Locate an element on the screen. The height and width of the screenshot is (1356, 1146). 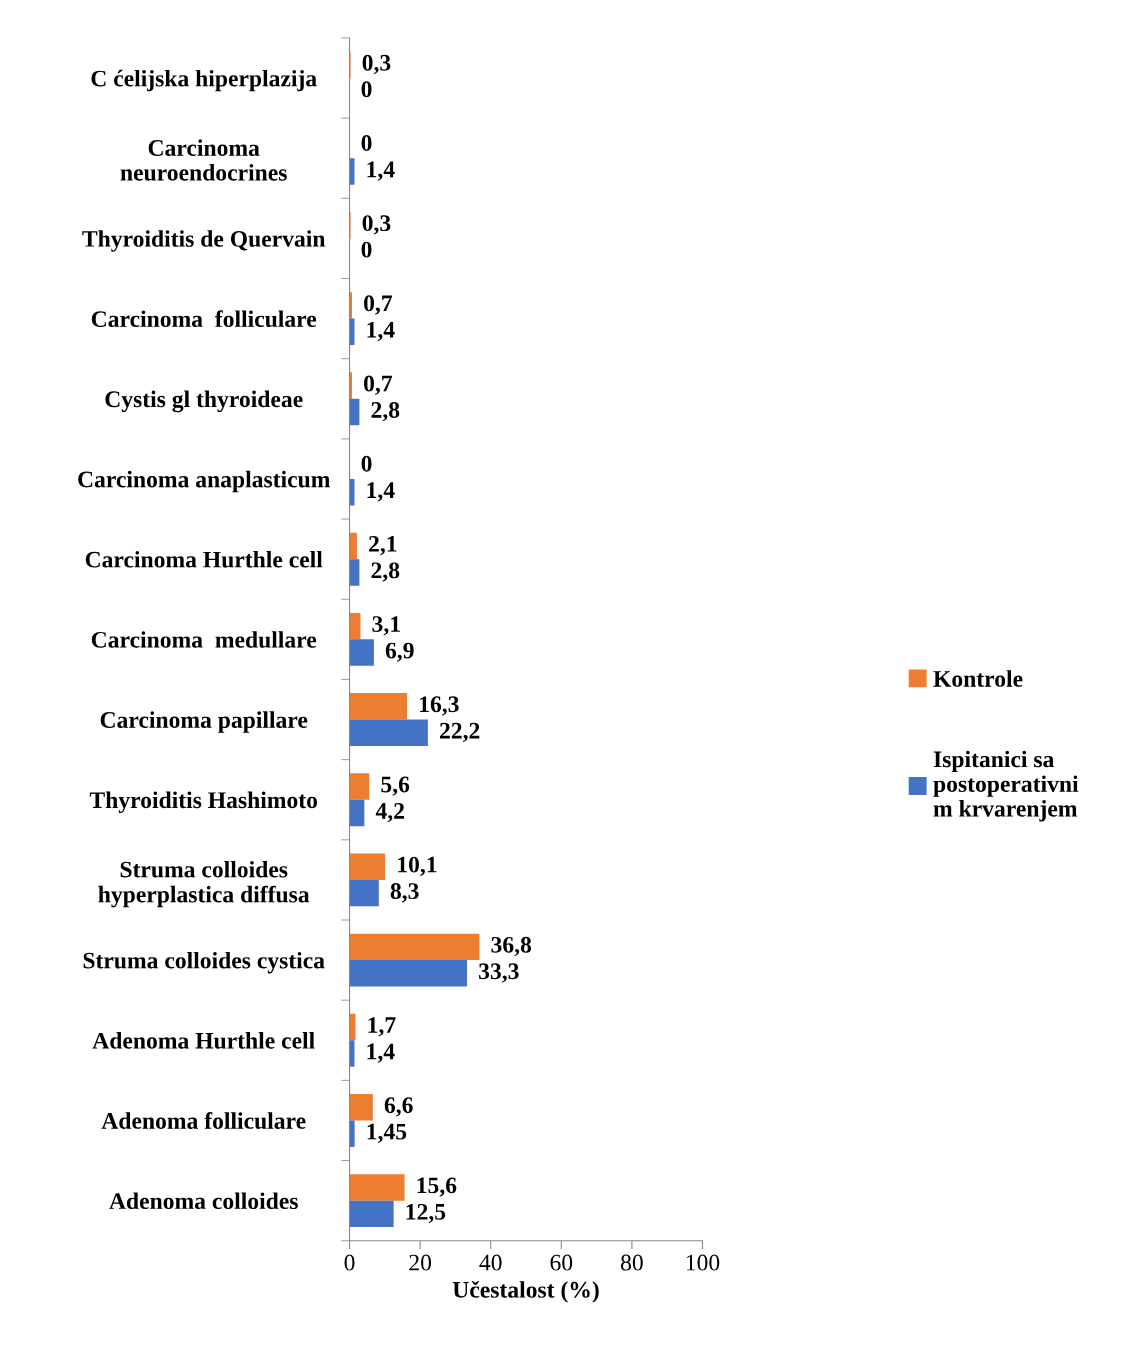
y-tick-label: Thyroiditis Hashimoto is located at coordinates (203, 802).